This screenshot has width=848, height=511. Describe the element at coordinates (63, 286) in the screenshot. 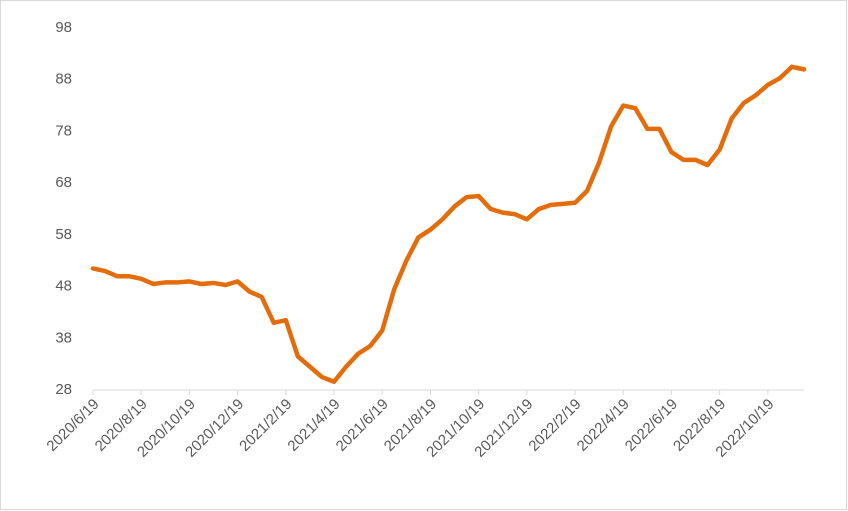

I see `y-tick-label: 48` at that location.